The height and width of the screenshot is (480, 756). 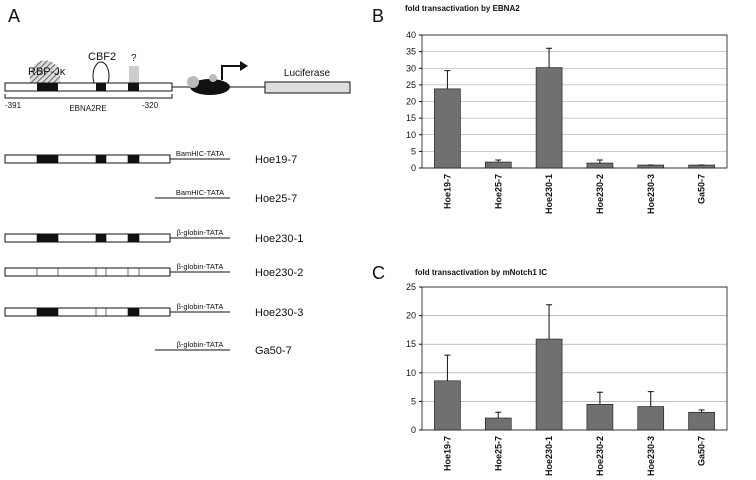 I want to click on end-label: -320, so click(x=150, y=105).